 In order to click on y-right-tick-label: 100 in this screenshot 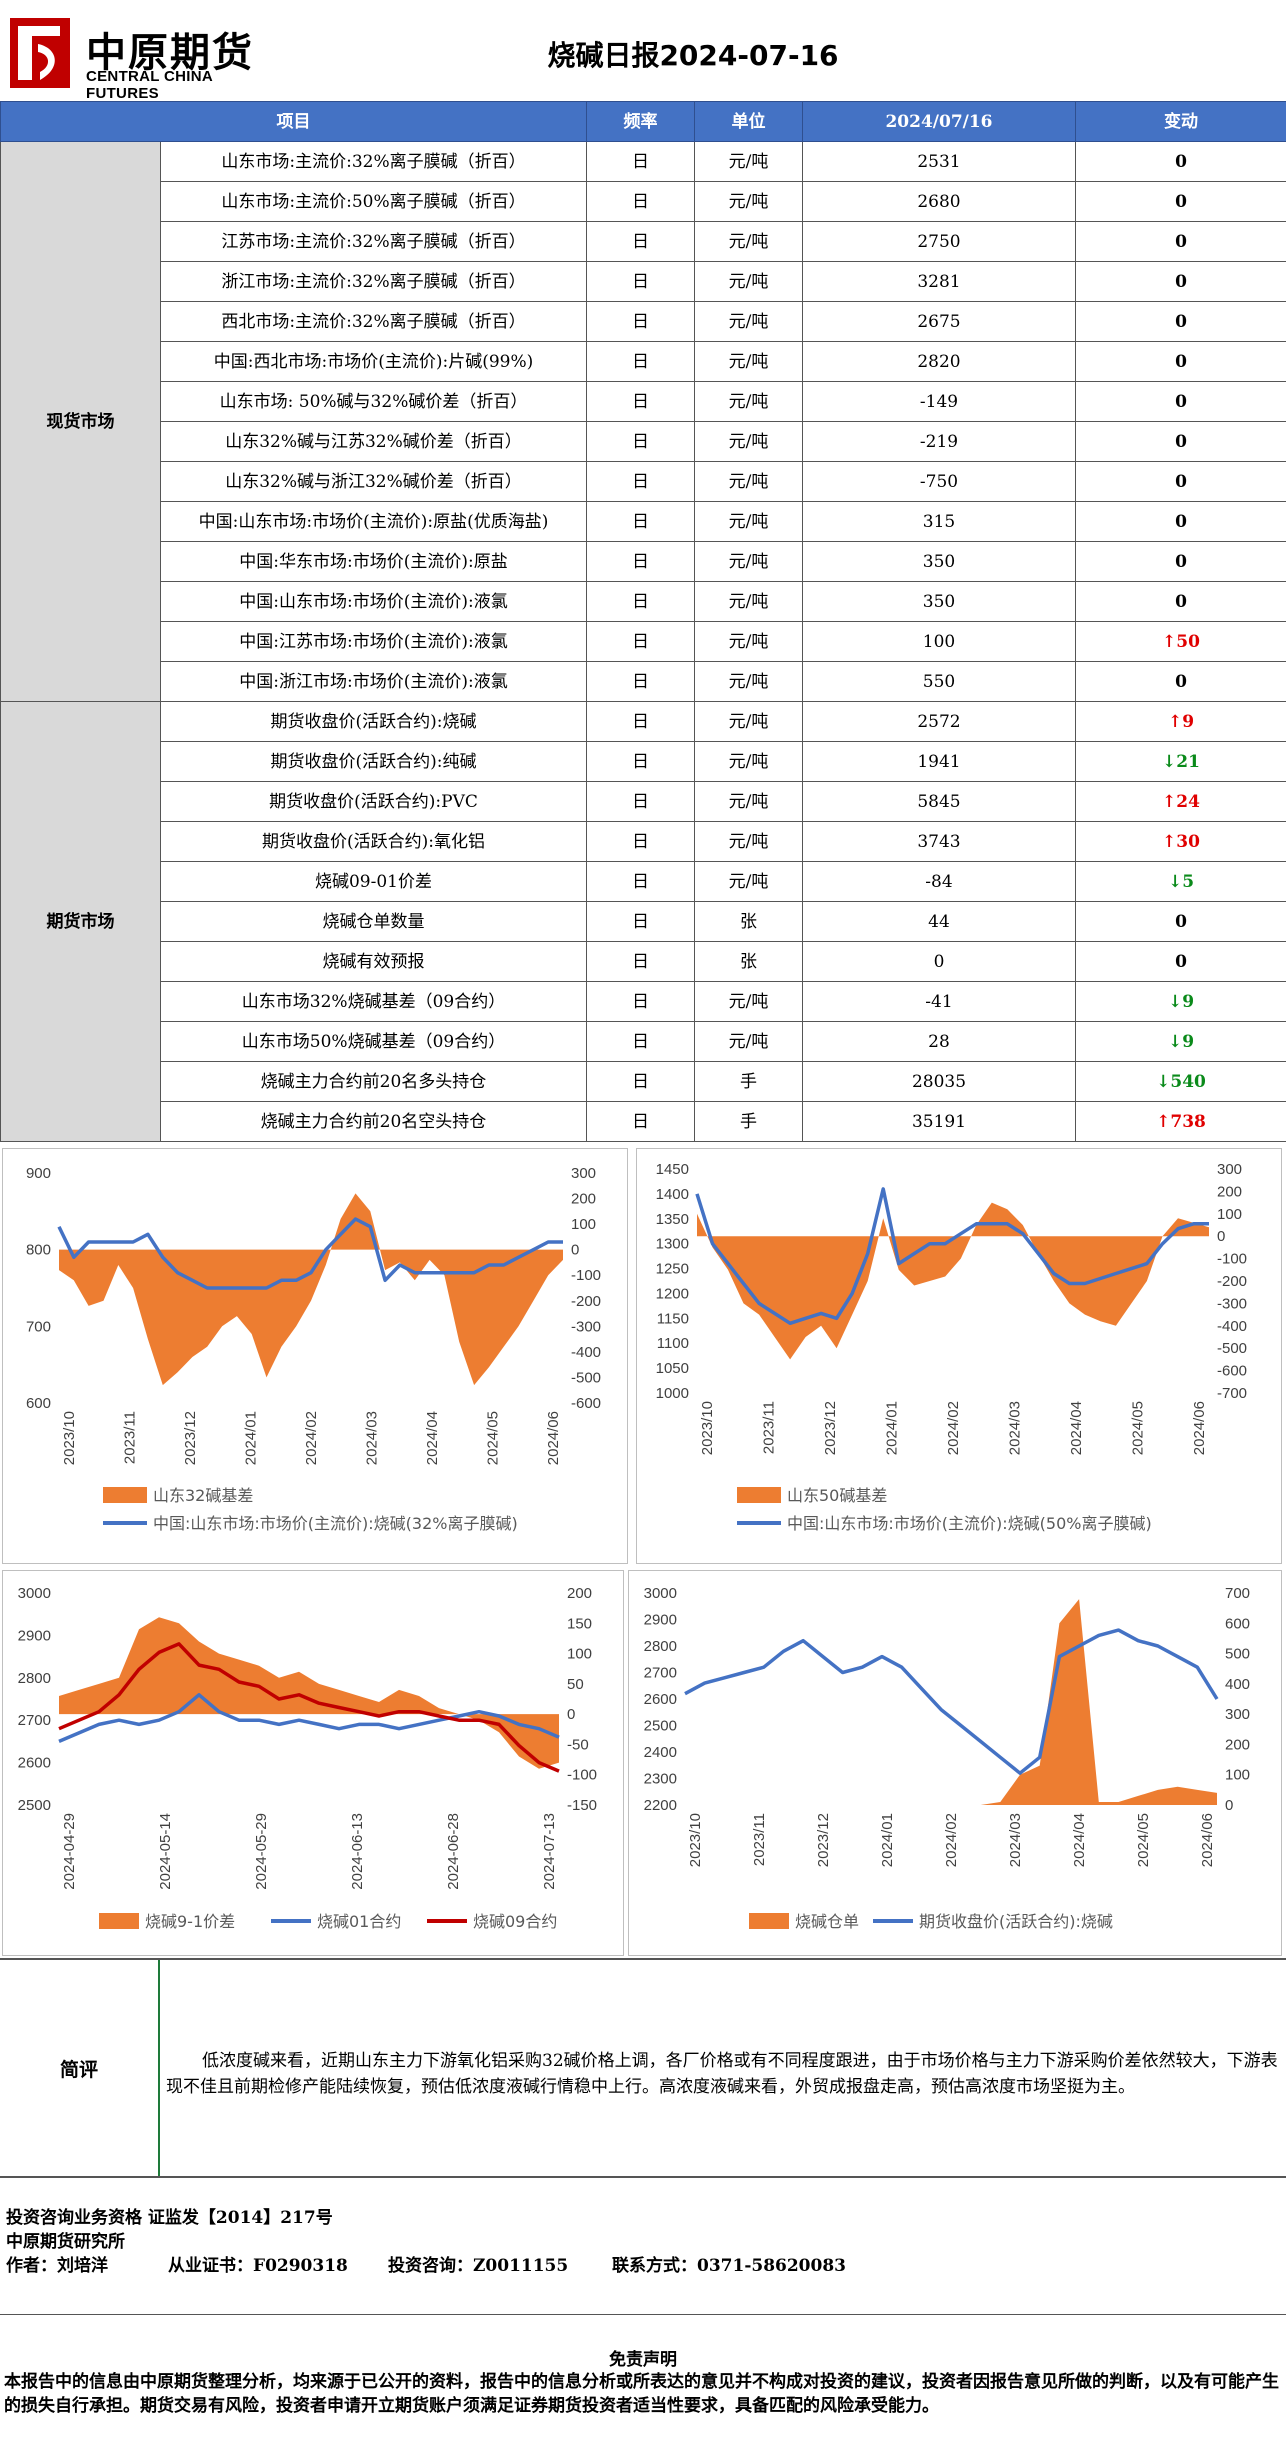, I will do `click(583, 1224)`.